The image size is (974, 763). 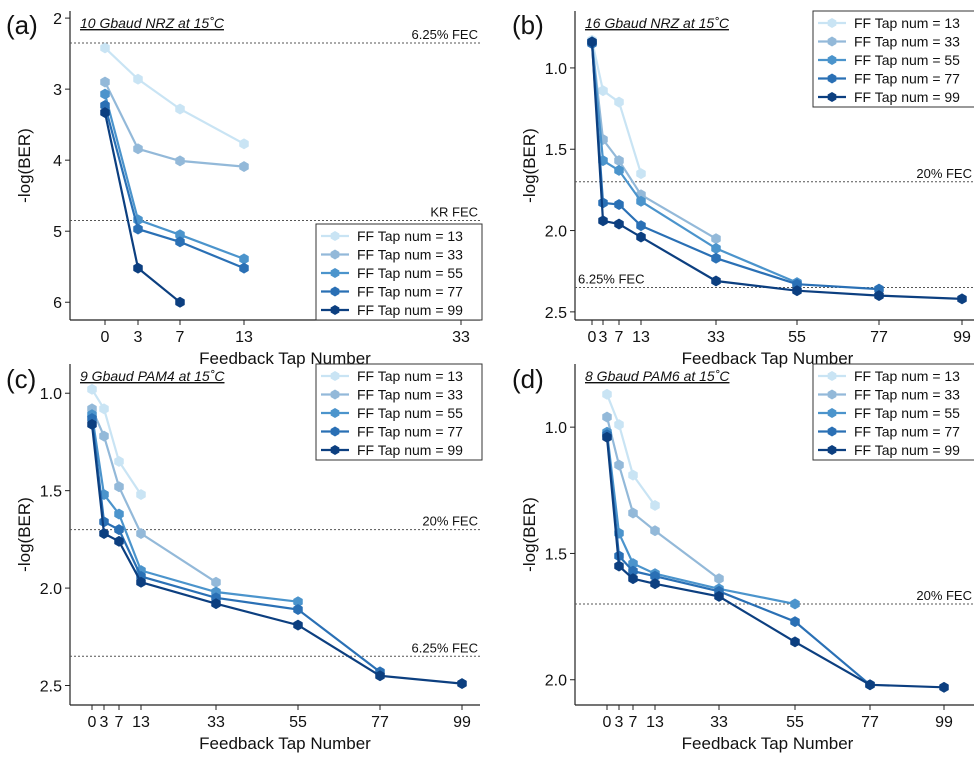 What do you see at coordinates (556, 150) in the screenshot?
I see `y-tick-label: 1.5` at bounding box center [556, 150].